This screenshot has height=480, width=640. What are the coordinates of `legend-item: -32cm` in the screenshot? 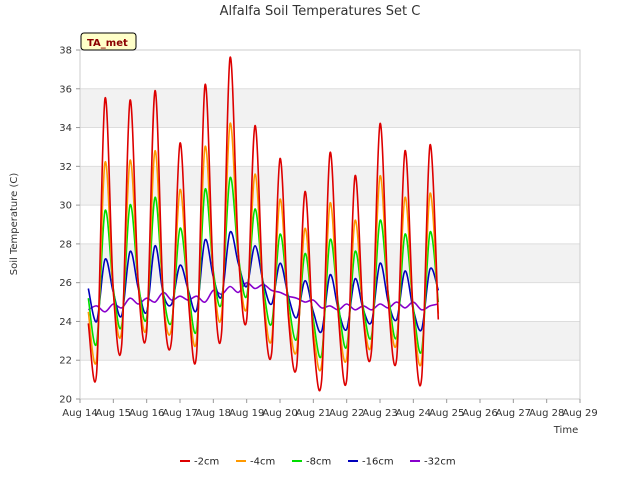 It's located at (433, 462).